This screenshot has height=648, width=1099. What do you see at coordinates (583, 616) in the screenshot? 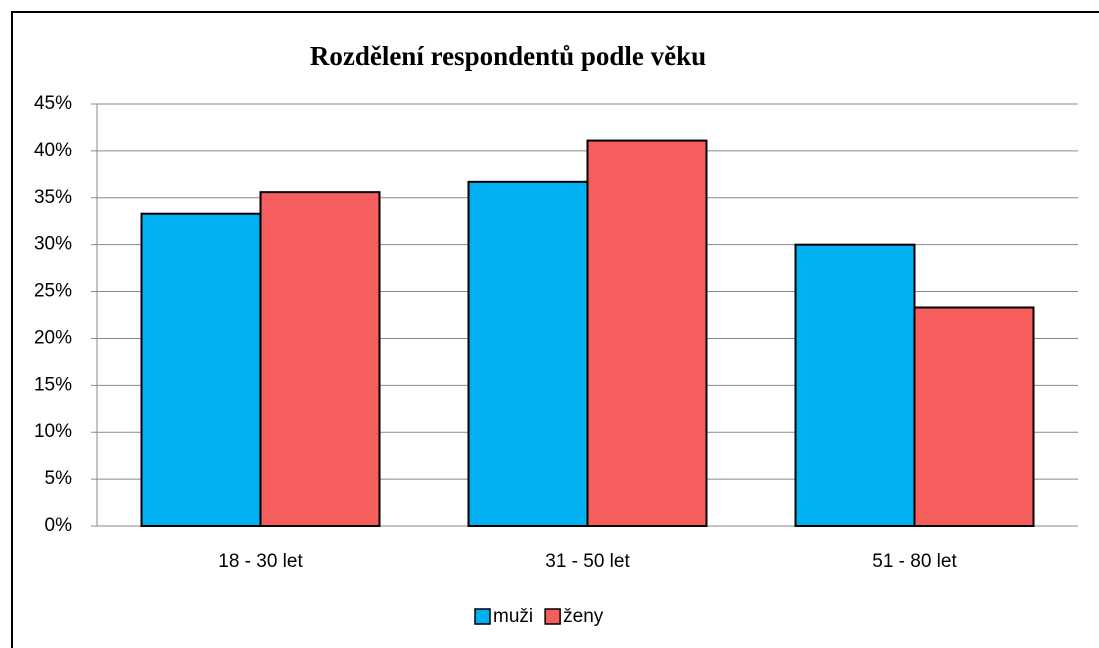
I see `legend-label: ženy` at bounding box center [583, 616].